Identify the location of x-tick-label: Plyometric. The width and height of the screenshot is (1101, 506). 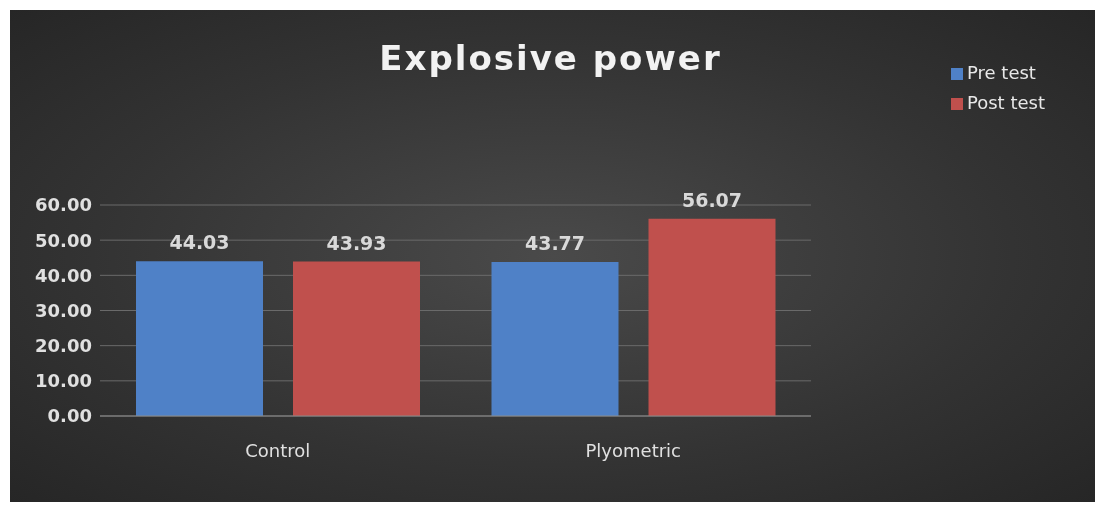
(633, 450).